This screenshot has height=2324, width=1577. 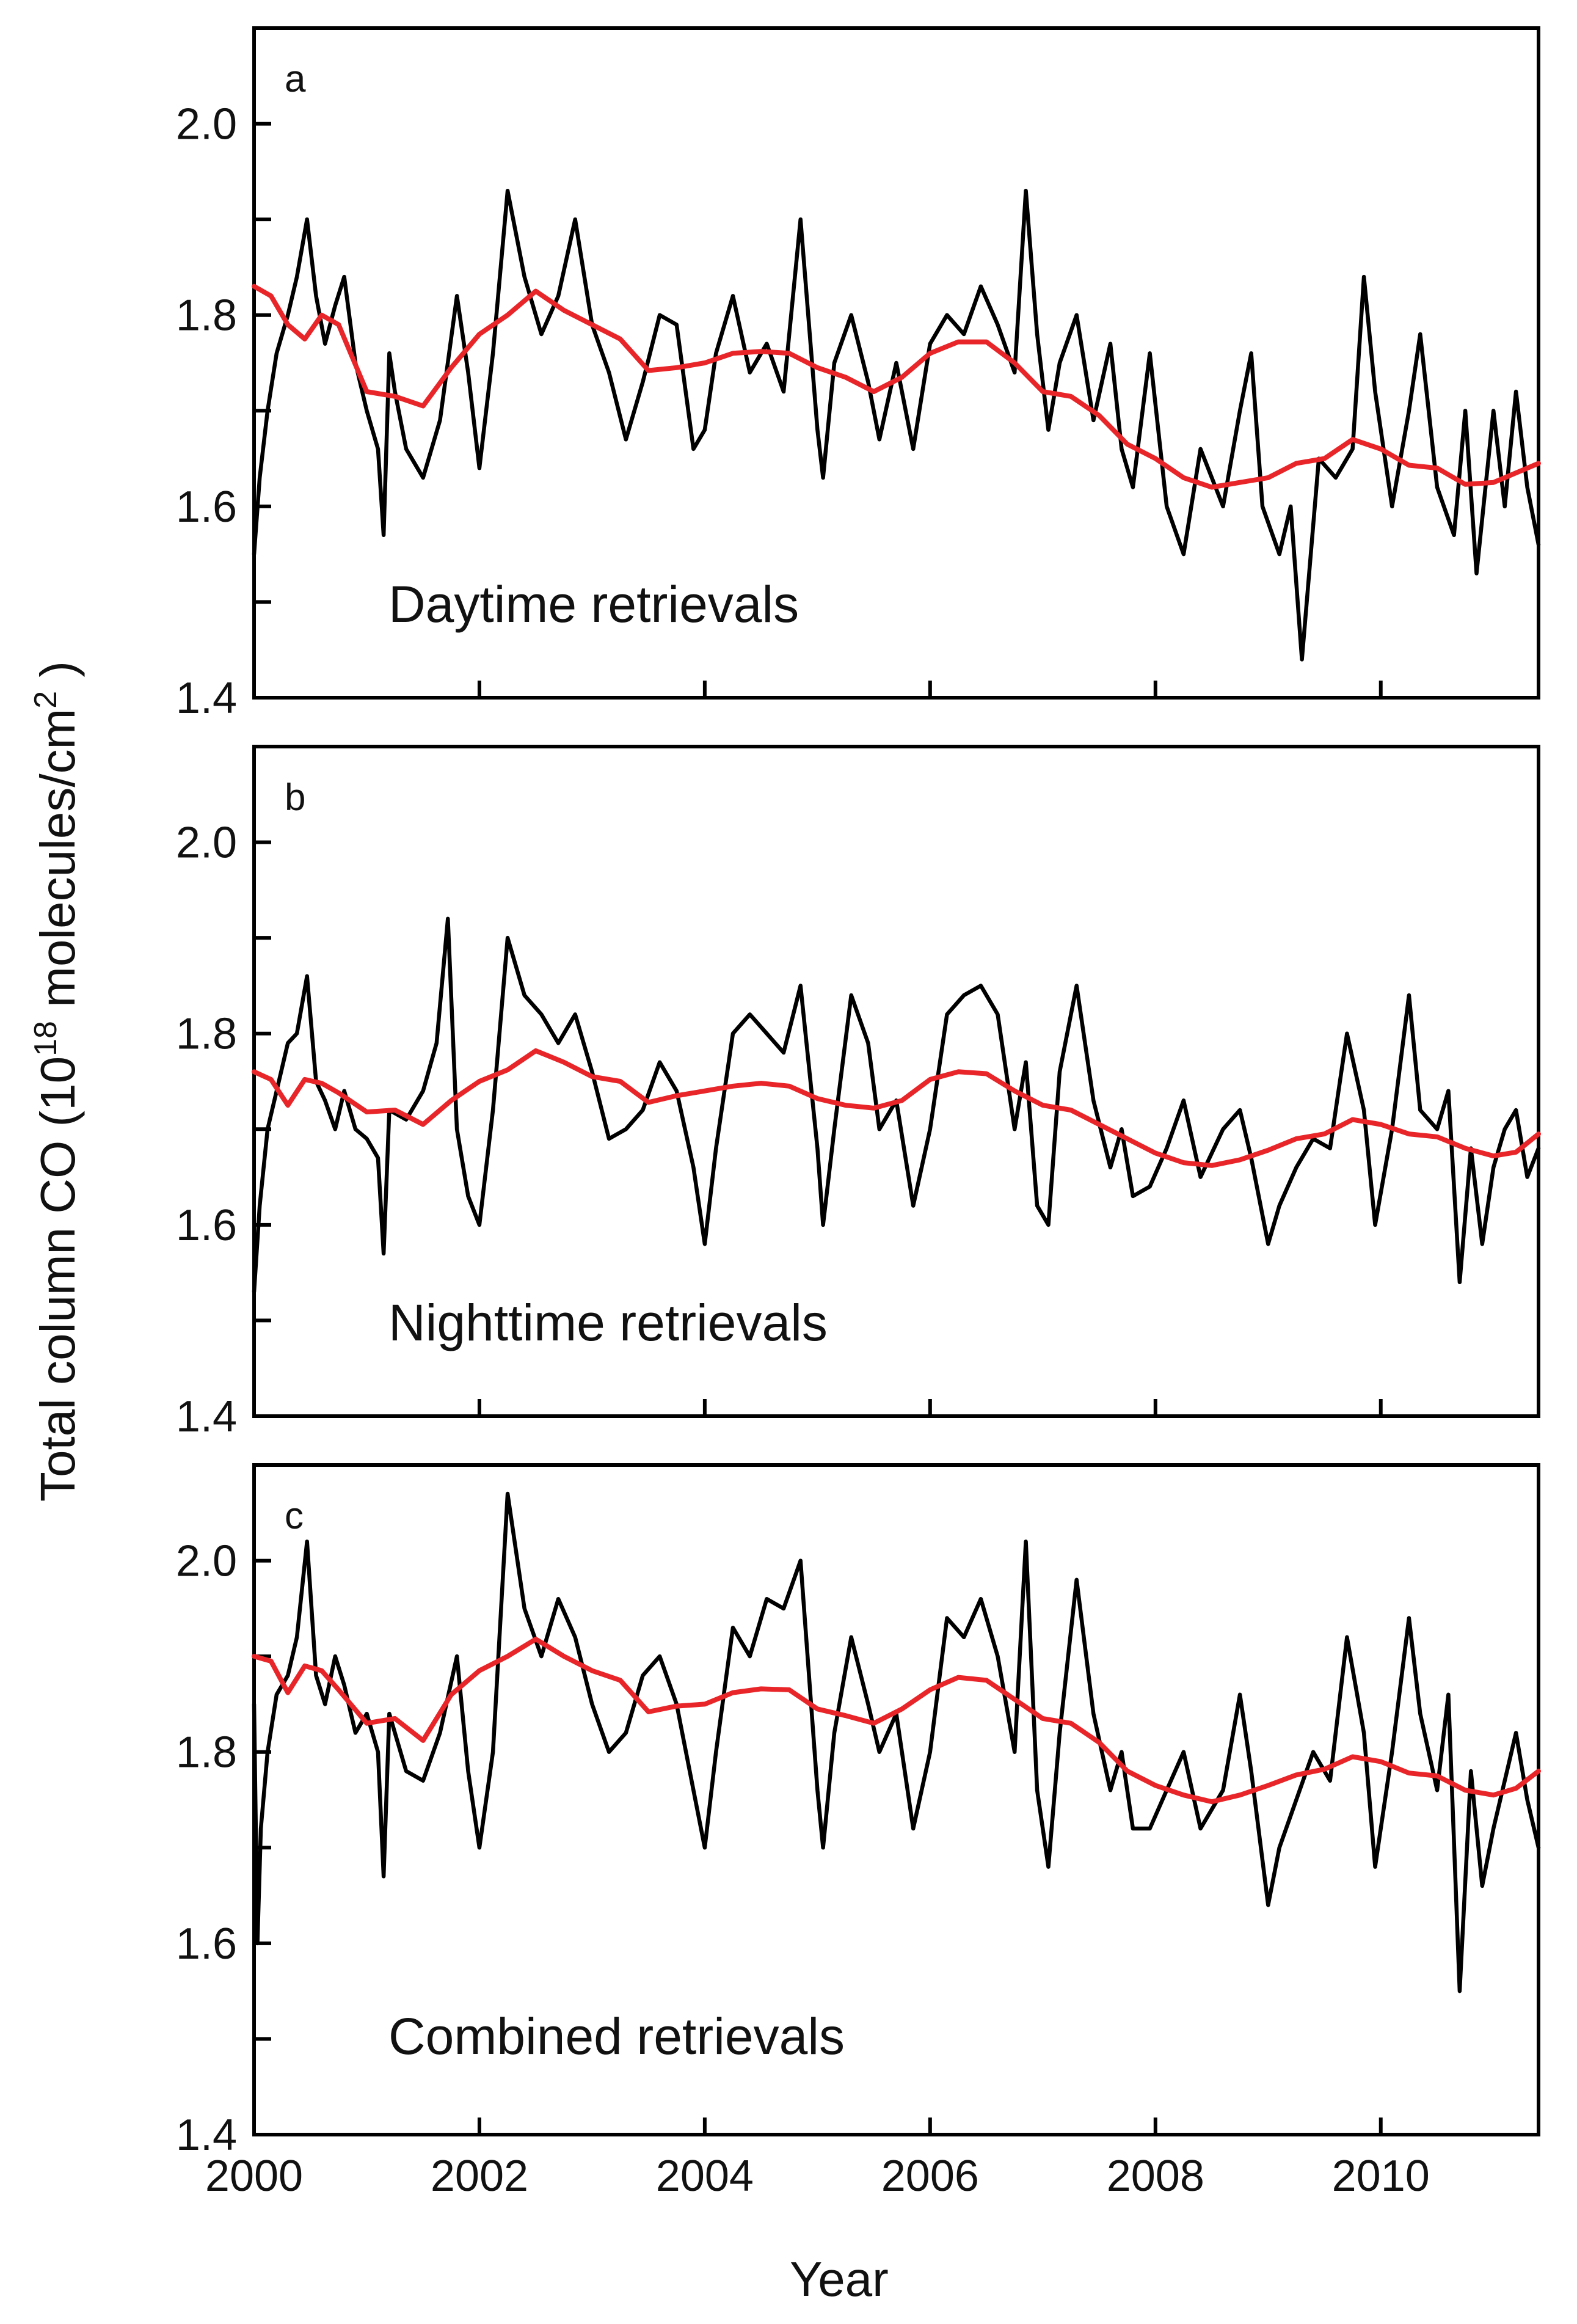 I want to click on panel-b-raw-series, so click(x=896, y=1105).